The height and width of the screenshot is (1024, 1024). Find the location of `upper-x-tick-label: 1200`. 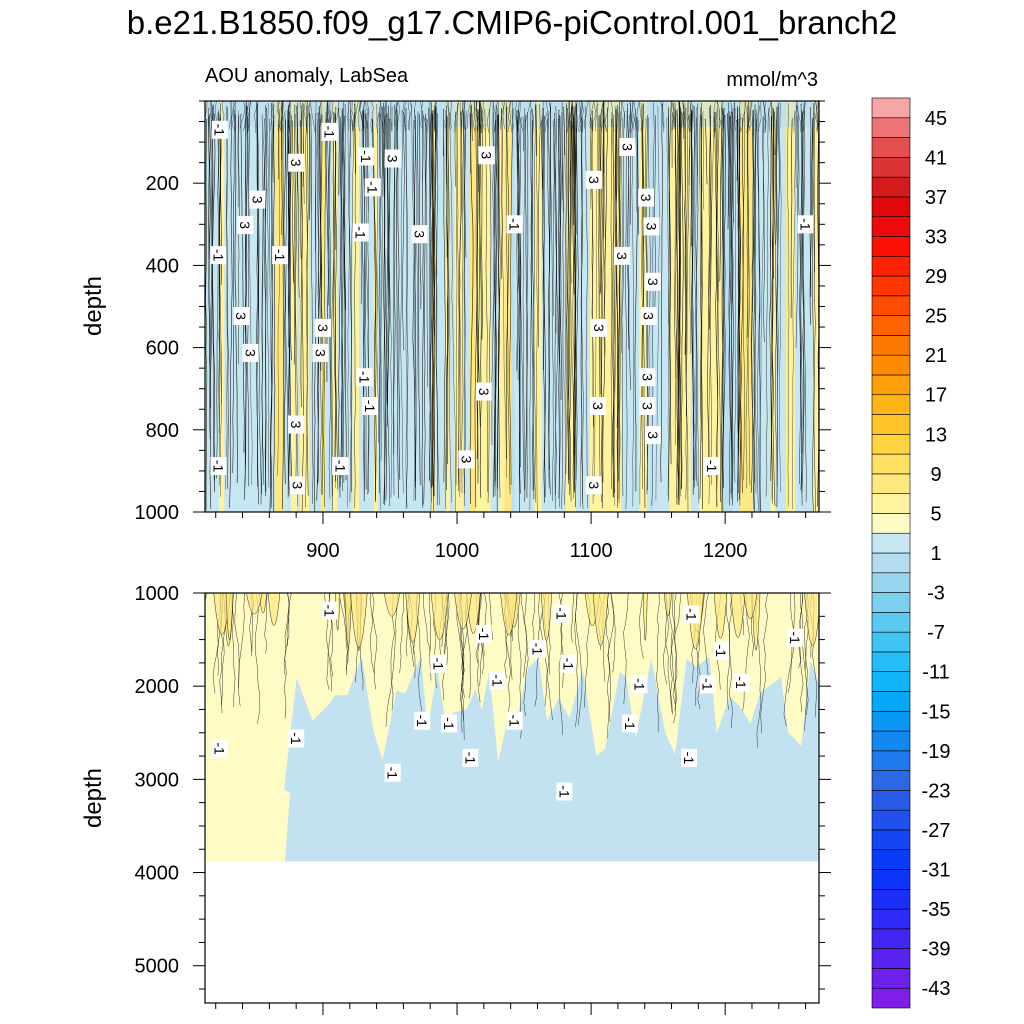

upper-x-tick-label: 1200 is located at coordinates (725, 551).